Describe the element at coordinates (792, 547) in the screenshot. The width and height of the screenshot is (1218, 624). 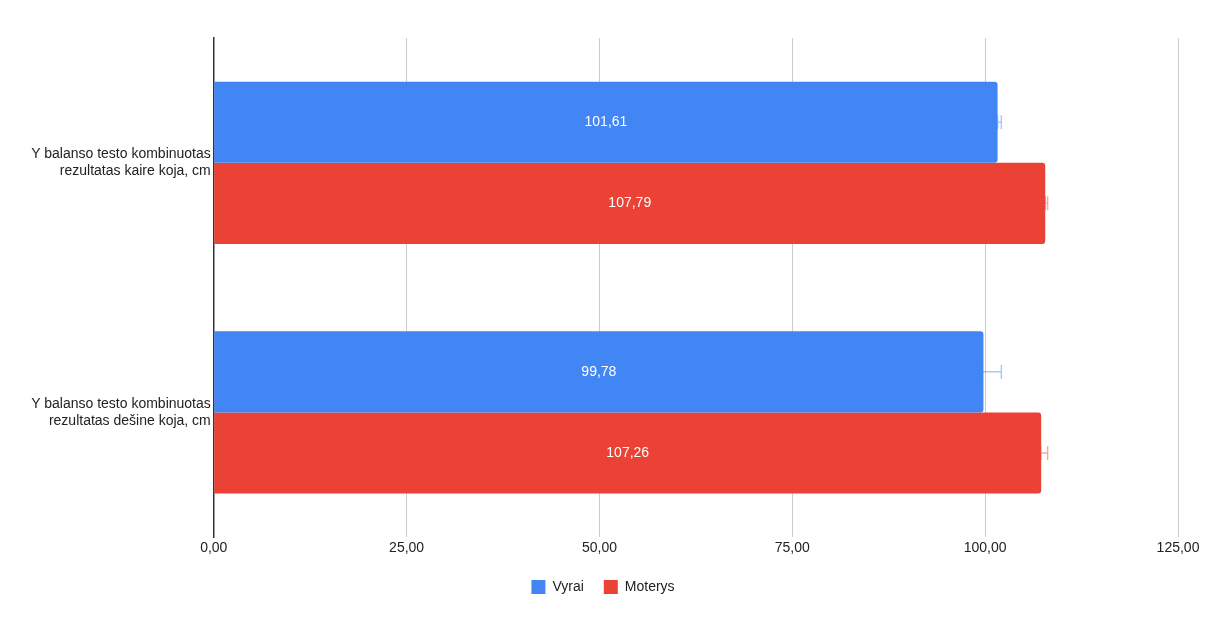
I see `x-tick-label: 75,00` at that location.